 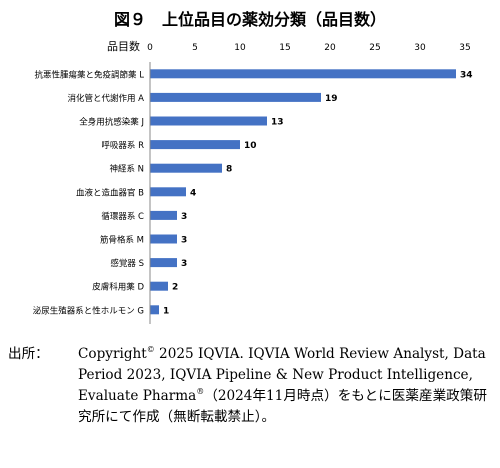 I want to click on x-tick-label: 15, so click(x=284, y=48).